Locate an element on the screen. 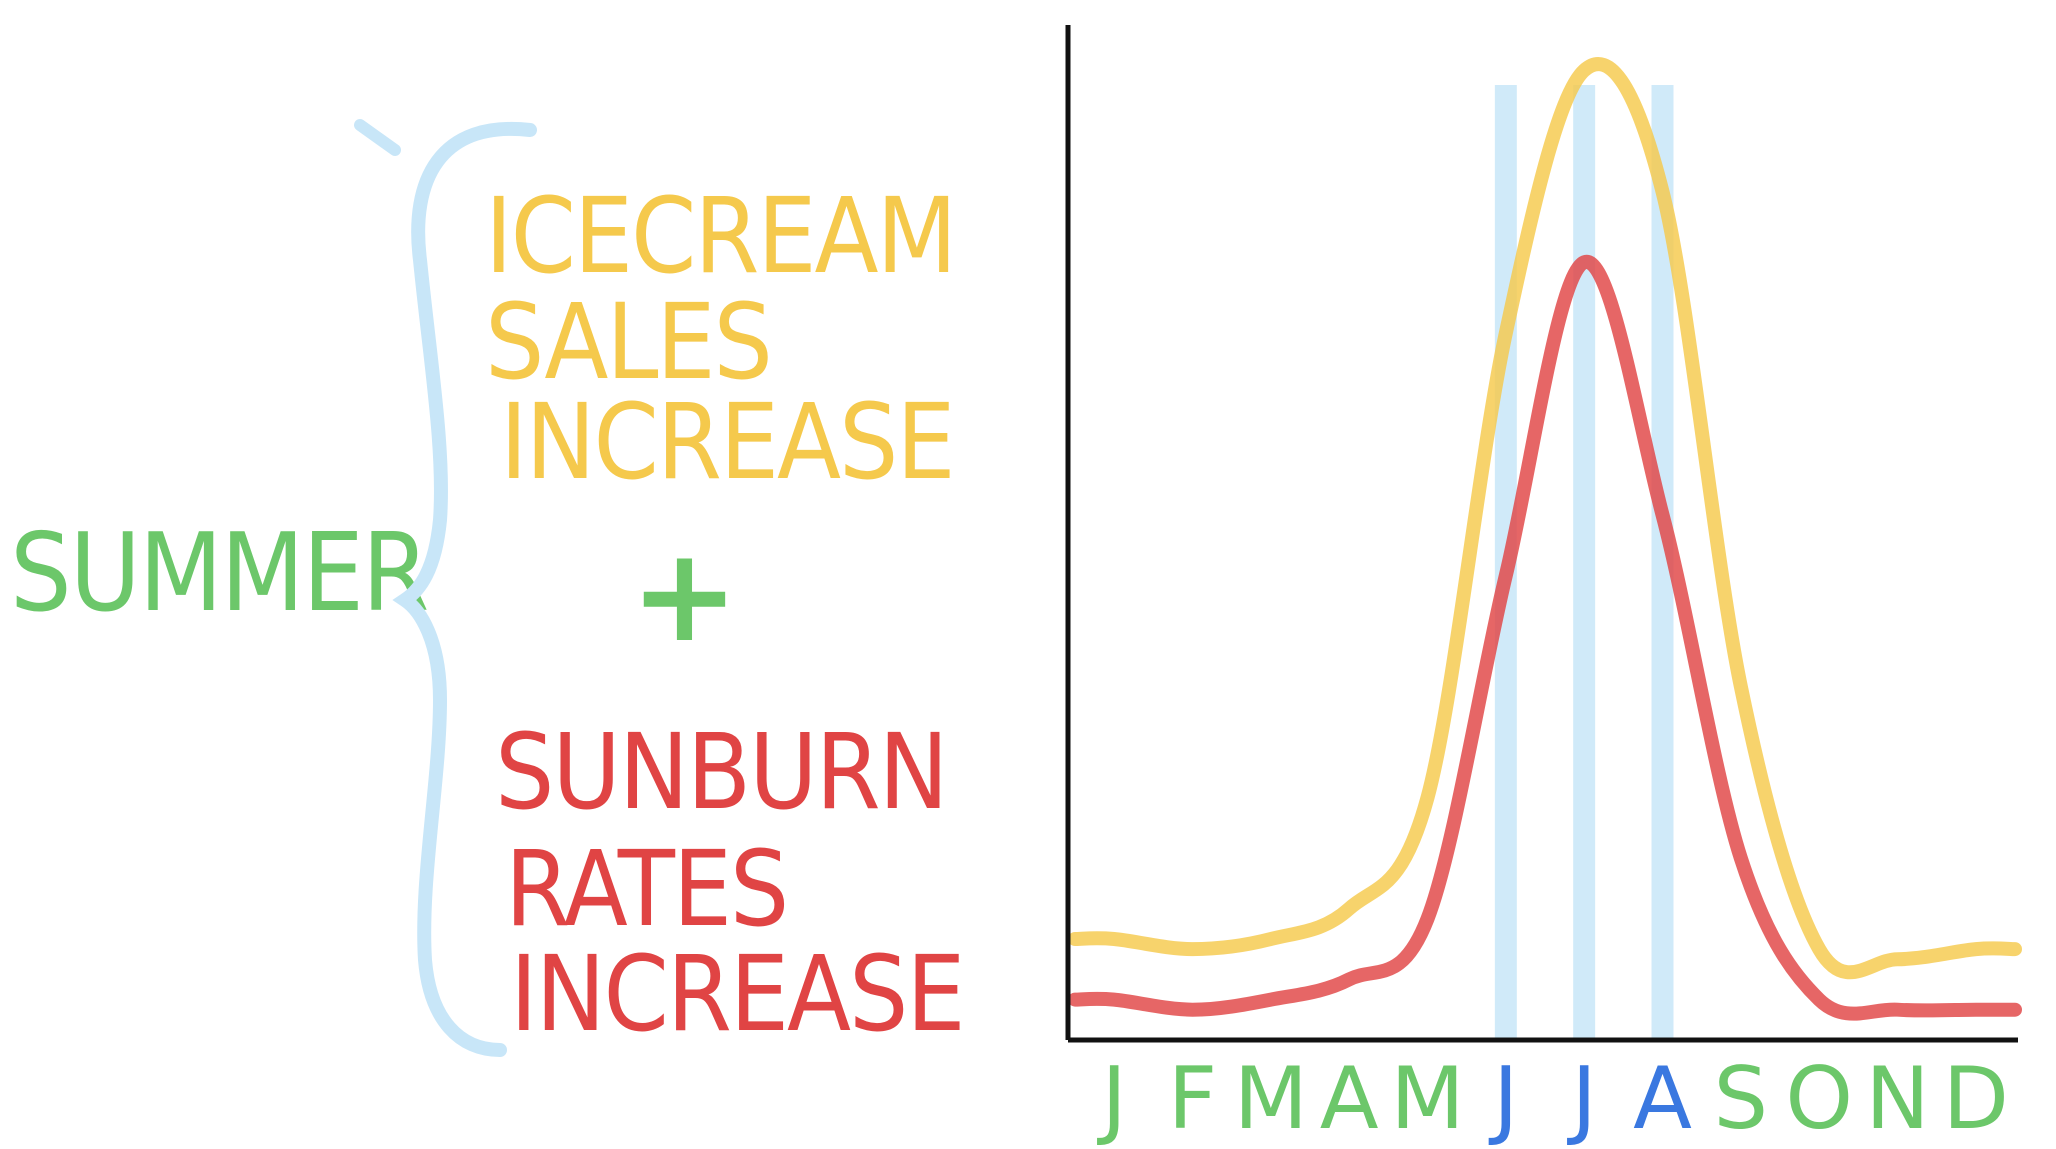 This screenshot has height=1149, width=2056. x-tick-label-3: A is located at coordinates (1349, 1099).